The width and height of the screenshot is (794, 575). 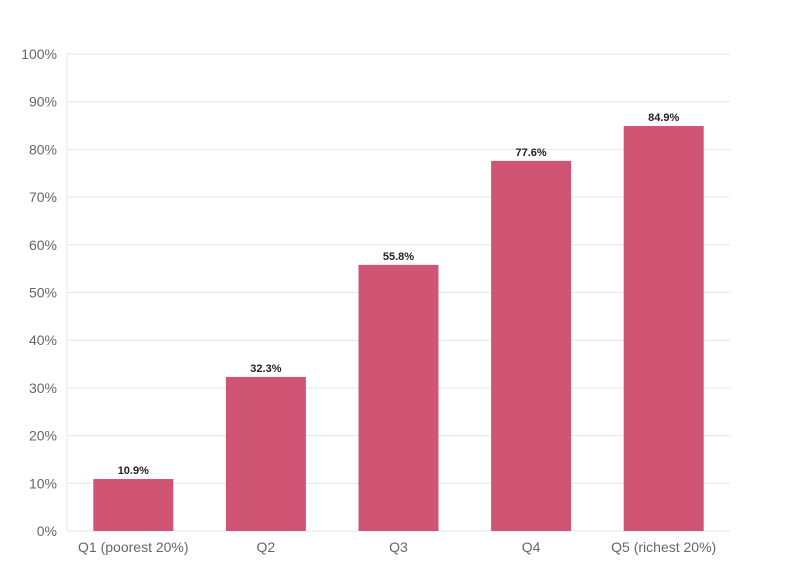 What do you see at coordinates (133, 547) in the screenshot?
I see `x-tick-label: Q1 (poorest 20%)` at bounding box center [133, 547].